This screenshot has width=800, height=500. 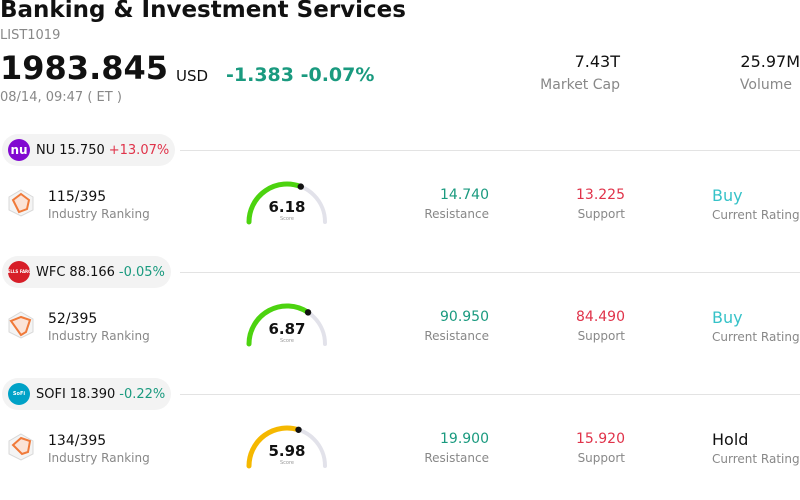 What do you see at coordinates (287, 451) in the screenshot?
I see `score-value: 5.98` at bounding box center [287, 451].